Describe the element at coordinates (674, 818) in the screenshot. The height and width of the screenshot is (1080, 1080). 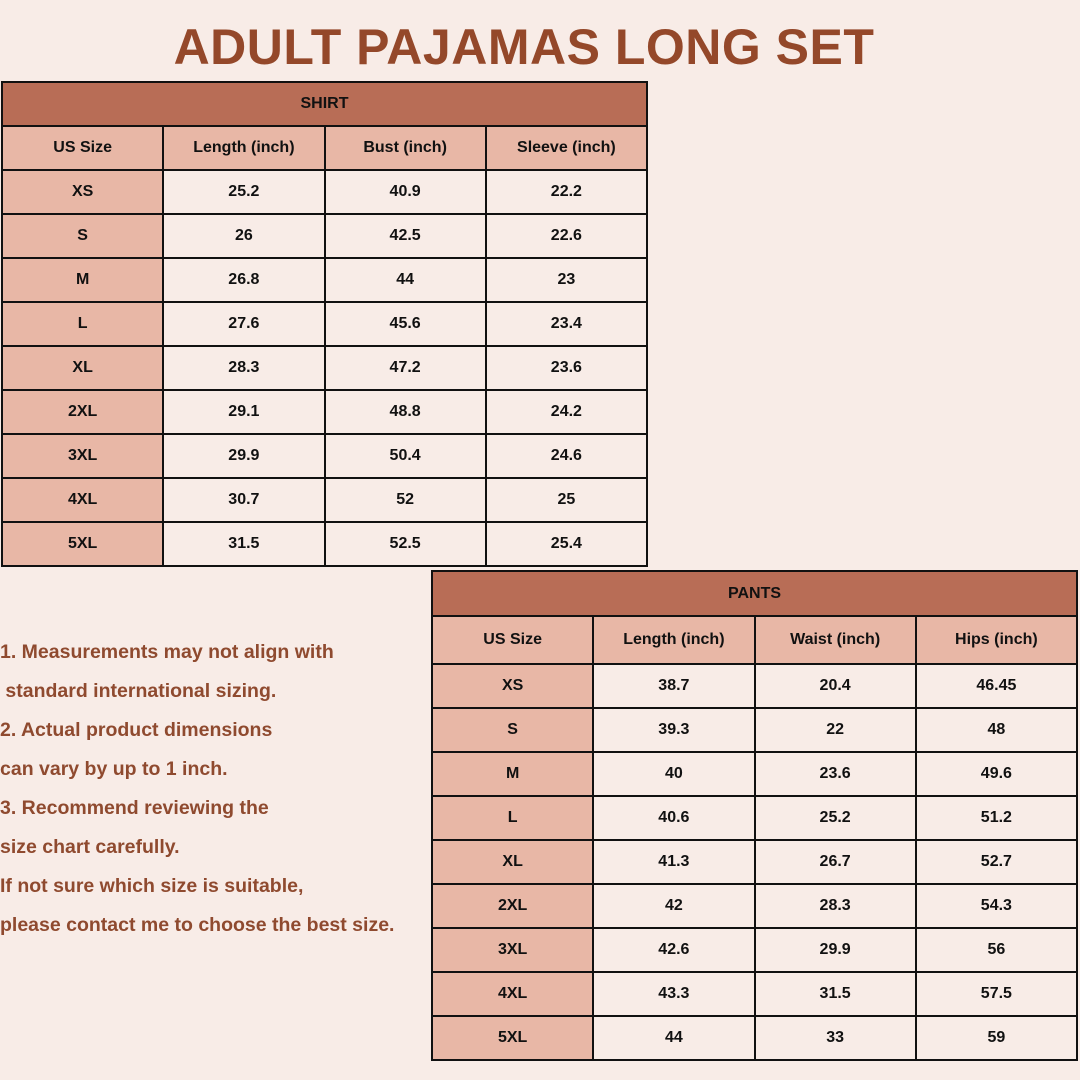
I see `value-cell: 40.6` at that location.